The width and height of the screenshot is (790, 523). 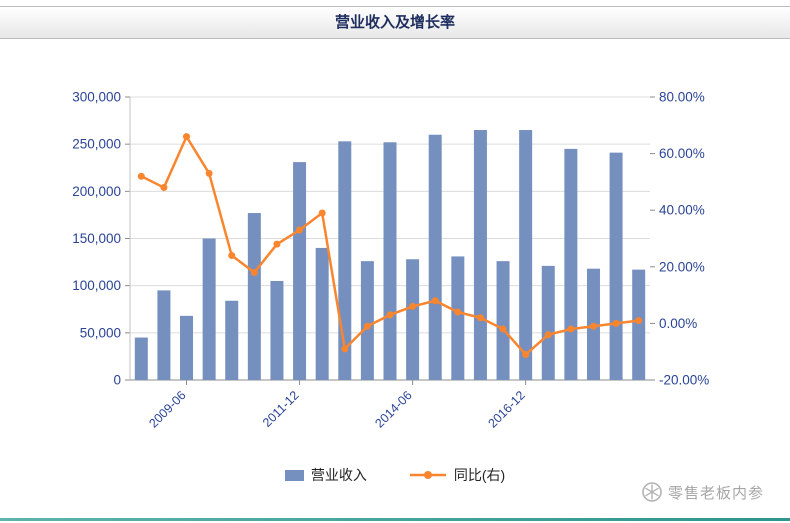 What do you see at coordinates (715, 493) in the screenshot?
I see `watermark-text: 零售老板内参` at bounding box center [715, 493].